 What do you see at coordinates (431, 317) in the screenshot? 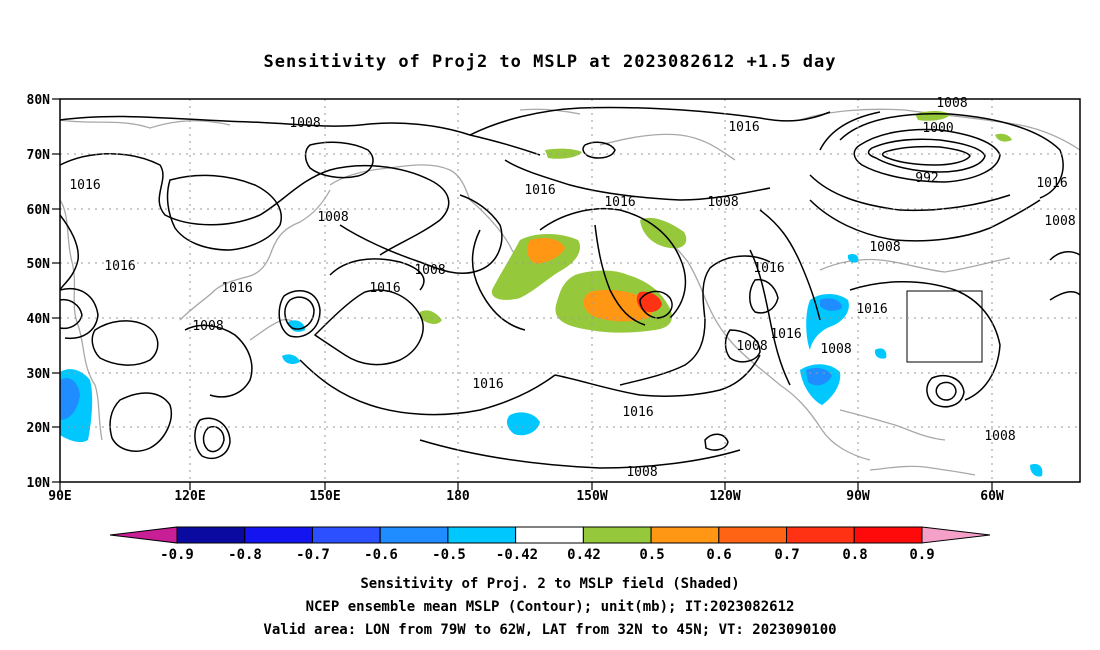
I see `shade-positive-dateline` at bounding box center [431, 317].